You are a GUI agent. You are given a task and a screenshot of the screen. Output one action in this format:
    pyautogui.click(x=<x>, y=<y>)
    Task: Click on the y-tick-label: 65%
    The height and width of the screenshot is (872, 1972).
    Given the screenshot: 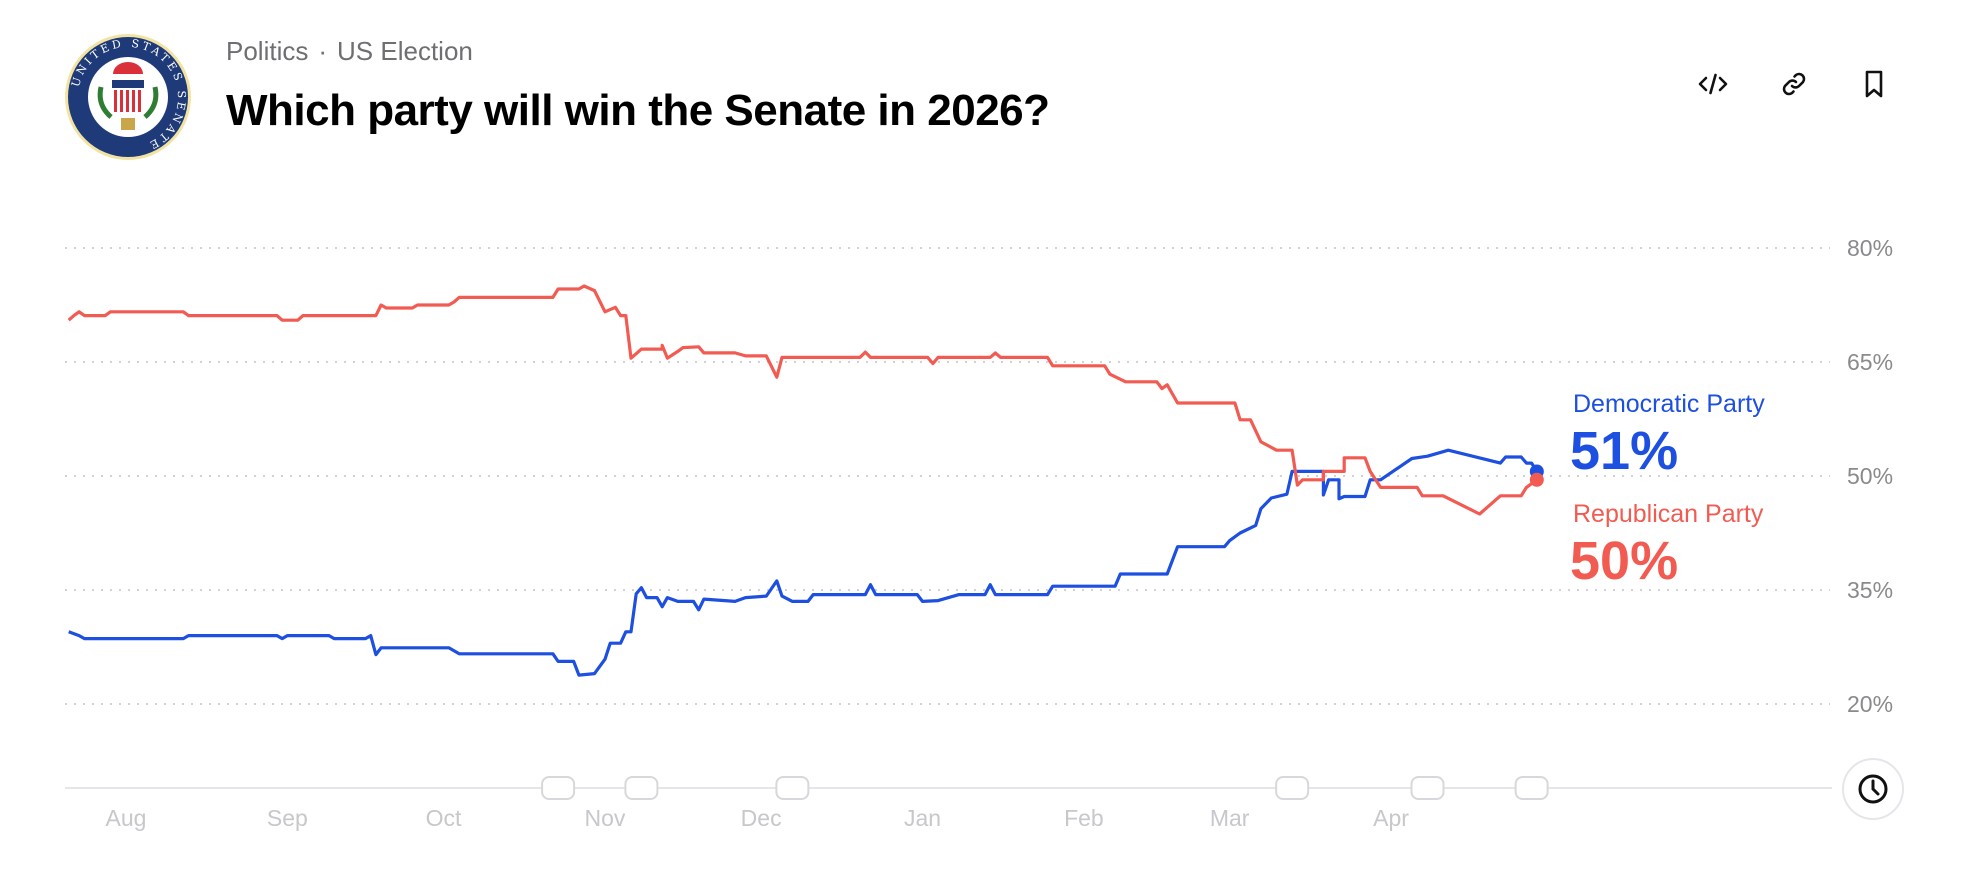 What is the action you would take?
    pyautogui.click(x=1870, y=362)
    